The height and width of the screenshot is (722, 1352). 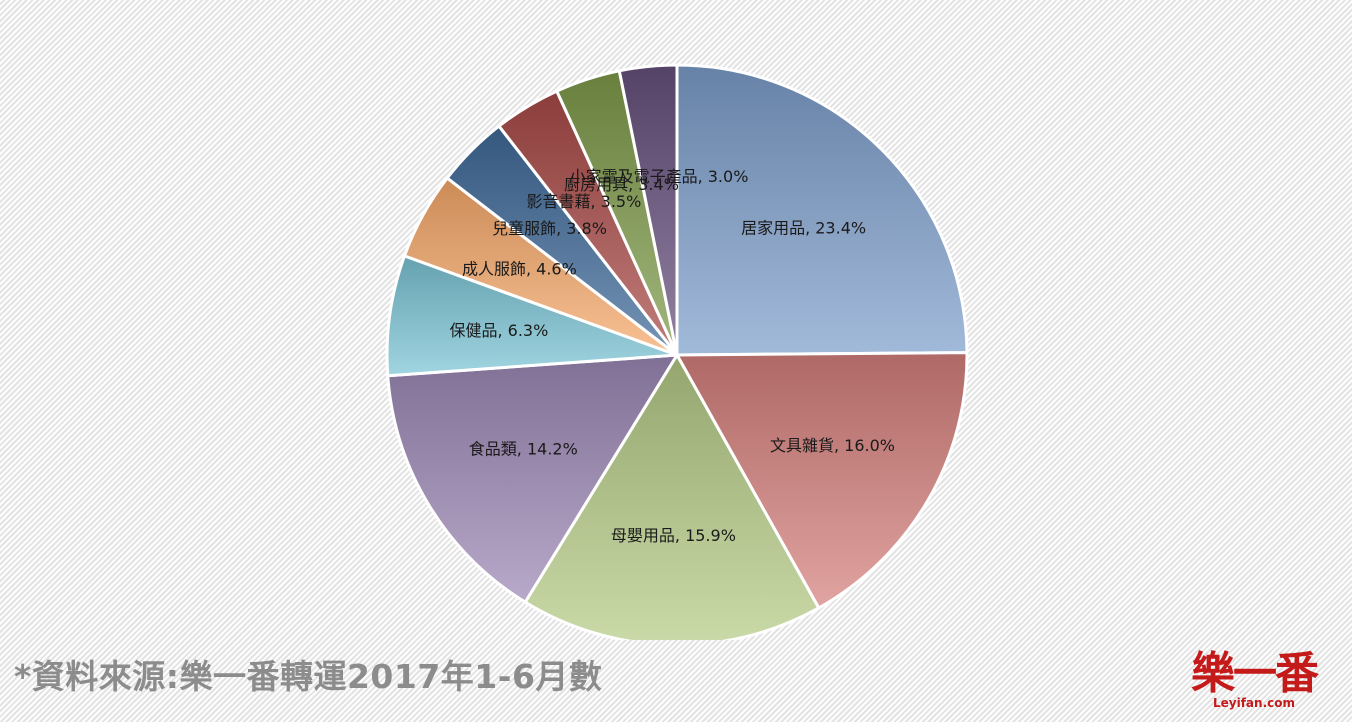 I want to click on slice-label-4: 食品類, 14.2%, so click(x=523, y=448).